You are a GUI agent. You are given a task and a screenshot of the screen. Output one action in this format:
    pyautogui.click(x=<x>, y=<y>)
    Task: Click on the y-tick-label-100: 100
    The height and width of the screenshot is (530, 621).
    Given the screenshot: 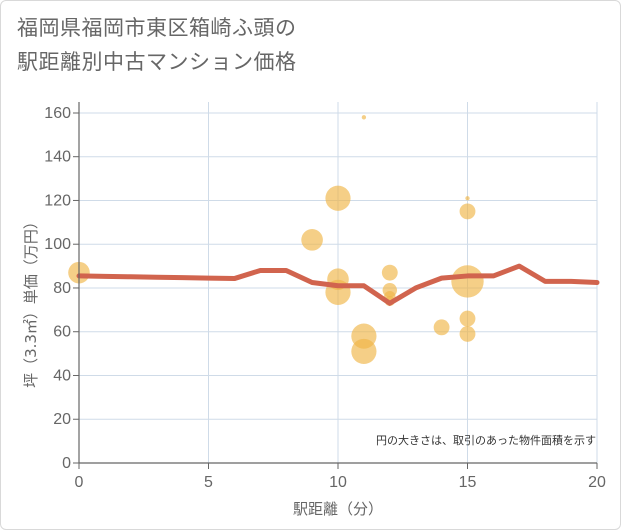 What is the action you would take?
    pyautogui.click(x=57, y=244)
    